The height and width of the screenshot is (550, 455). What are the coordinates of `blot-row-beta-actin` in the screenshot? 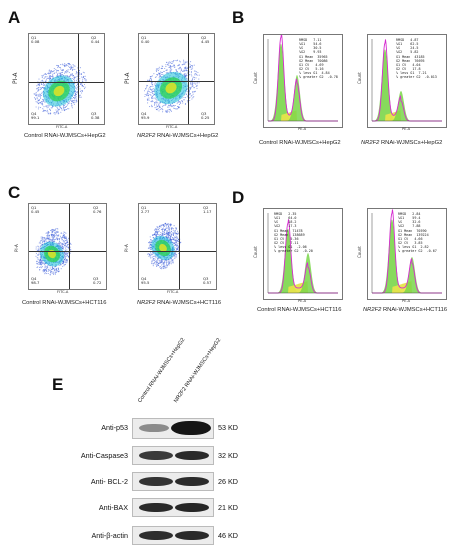 It's located at (173, 535).